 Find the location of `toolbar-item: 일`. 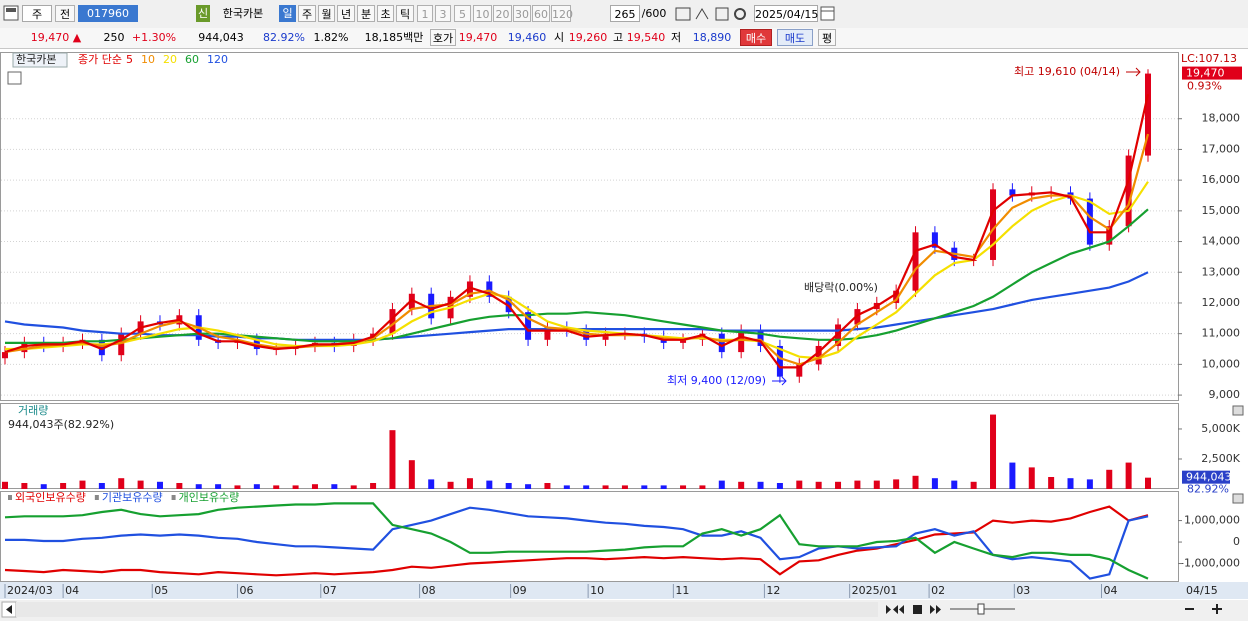

toolbar-item: 일 is located at coordinates (287, 13).